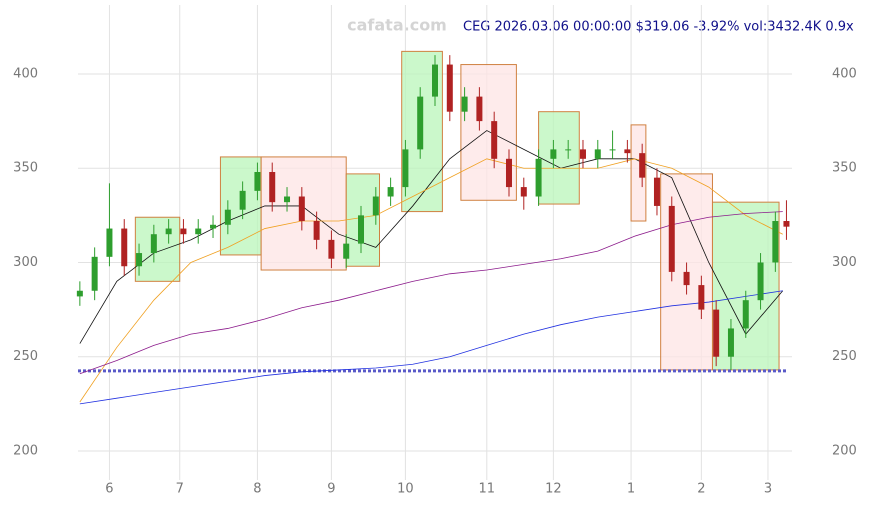 This screenshot has width=887, height=505. What do you see at coordinates (844, 450) in the screenshot?
I see `y-tick-label-right: 200` at bounding box center [844, 450].